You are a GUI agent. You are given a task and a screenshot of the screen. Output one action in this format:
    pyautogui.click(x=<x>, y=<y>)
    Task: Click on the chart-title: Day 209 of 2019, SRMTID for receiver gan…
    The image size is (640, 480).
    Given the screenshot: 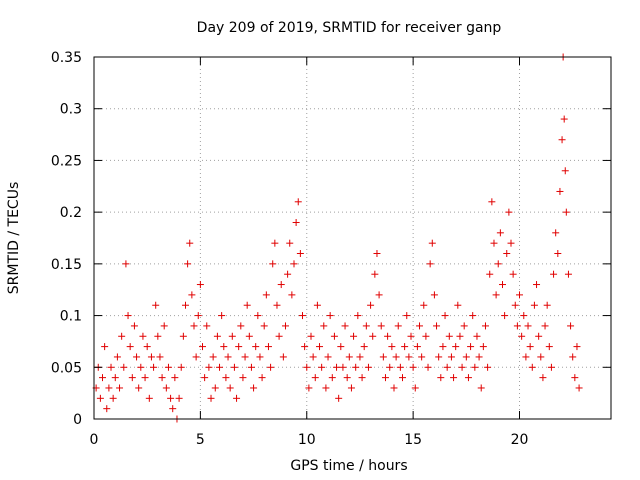 What is the action you would take?
    pyautogui.click(x=349, y=28)
    